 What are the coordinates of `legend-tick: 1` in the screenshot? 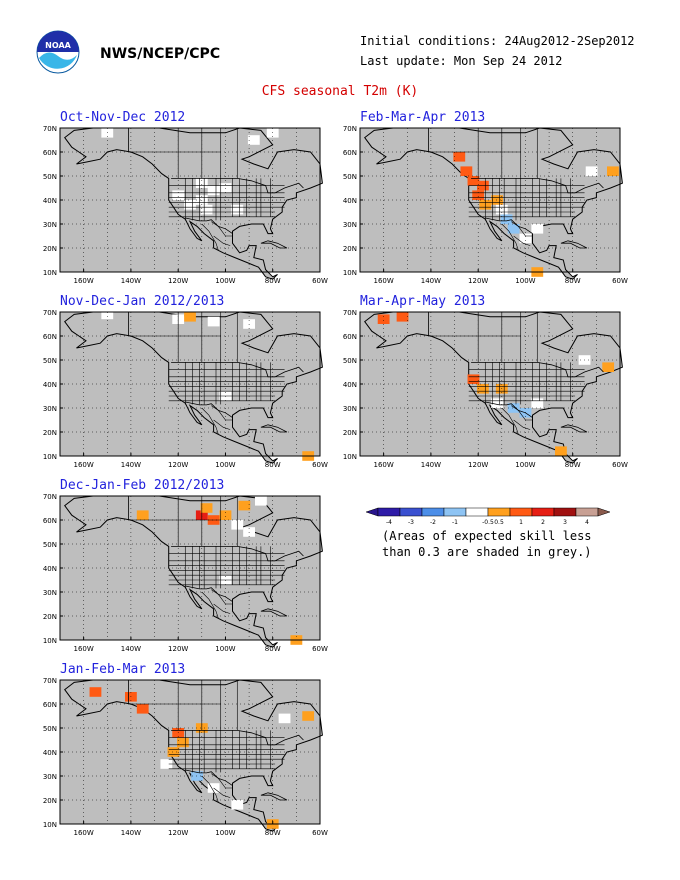 It's located at (521, 522).